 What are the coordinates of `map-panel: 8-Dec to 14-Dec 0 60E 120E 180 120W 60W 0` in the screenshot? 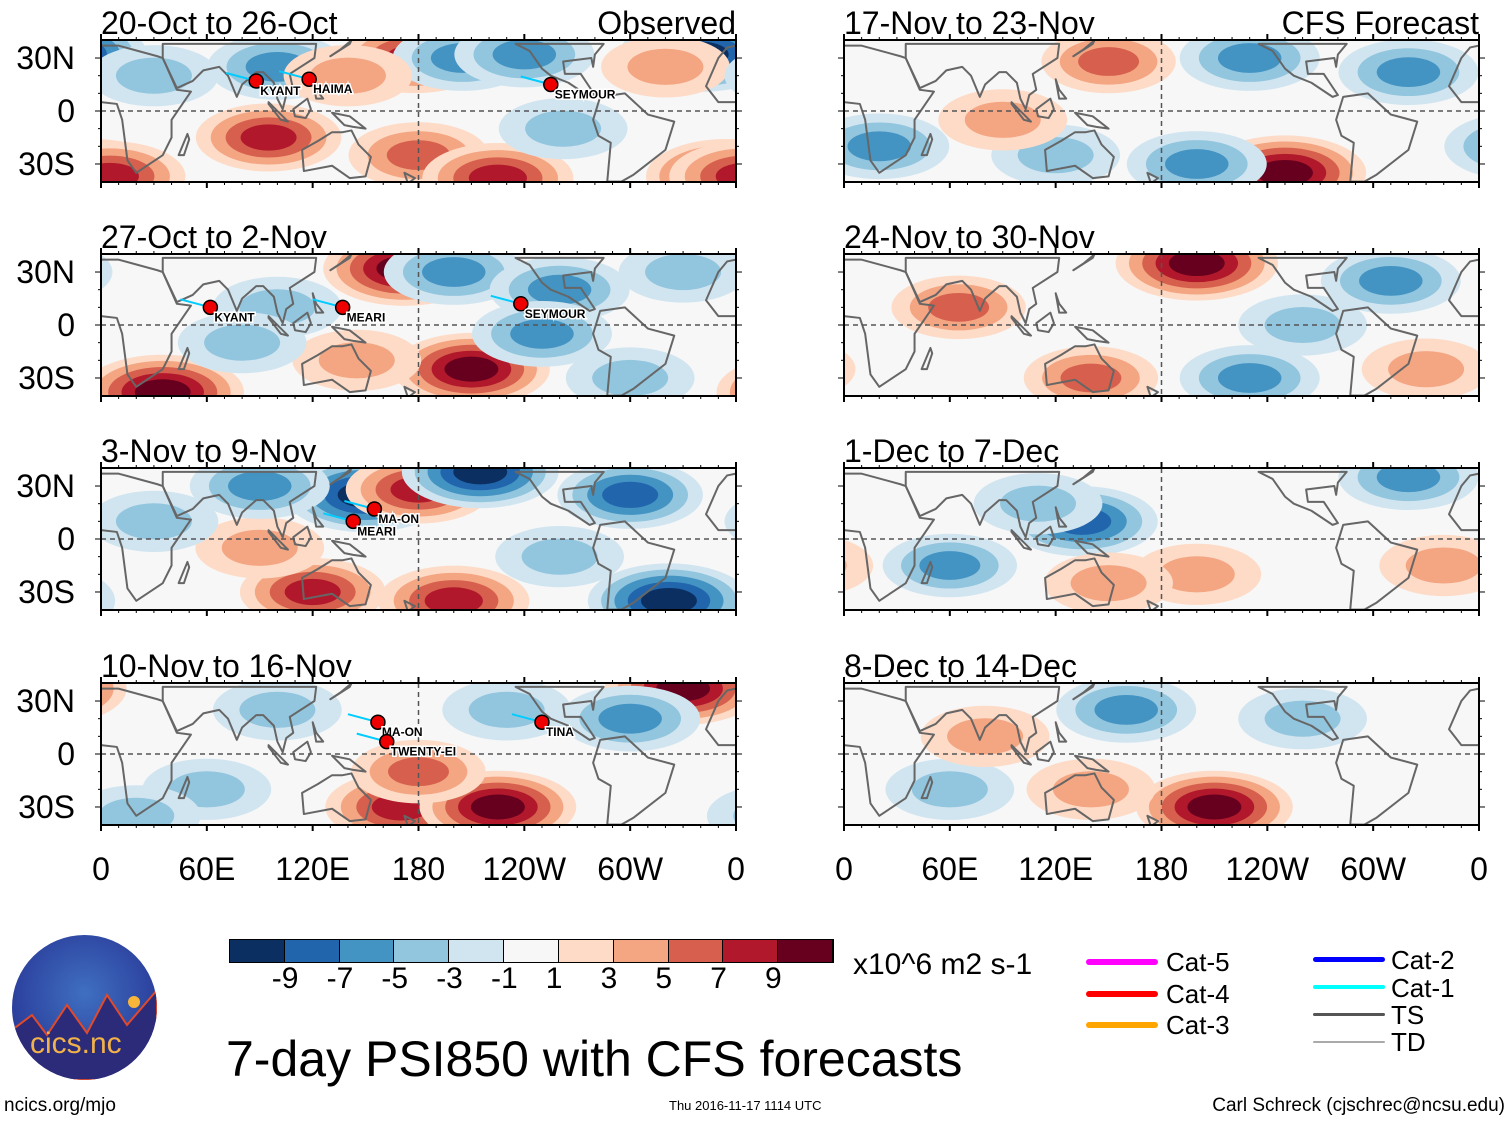 It's located at (1161, 767).